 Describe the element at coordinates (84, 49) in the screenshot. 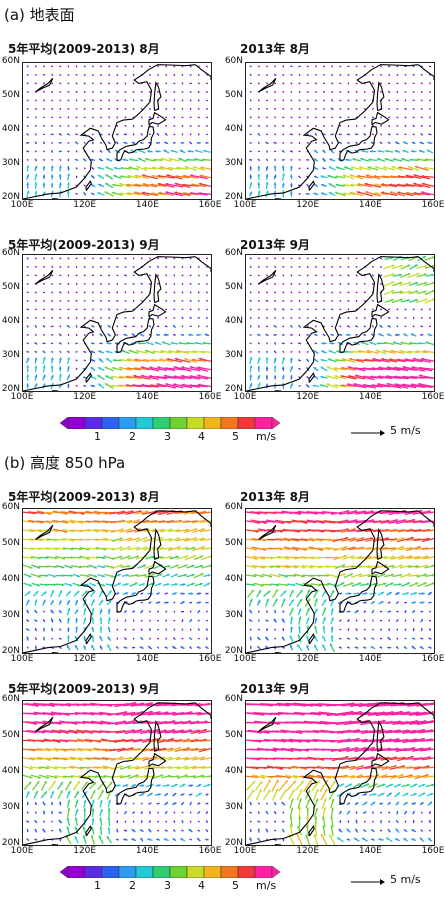

I see `panel-title: 5年平均(2009-2013) 8月` at that location.